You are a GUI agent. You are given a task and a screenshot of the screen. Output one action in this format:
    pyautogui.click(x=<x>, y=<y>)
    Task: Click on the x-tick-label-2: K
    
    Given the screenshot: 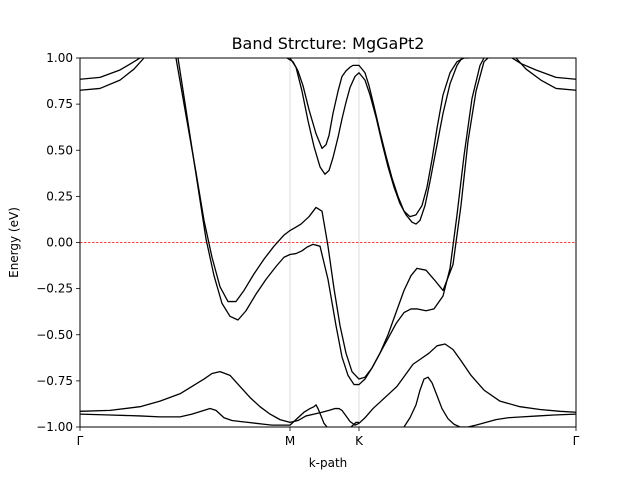 What is the action you would take?
    pyautogui.click(x=359, y=441)
    